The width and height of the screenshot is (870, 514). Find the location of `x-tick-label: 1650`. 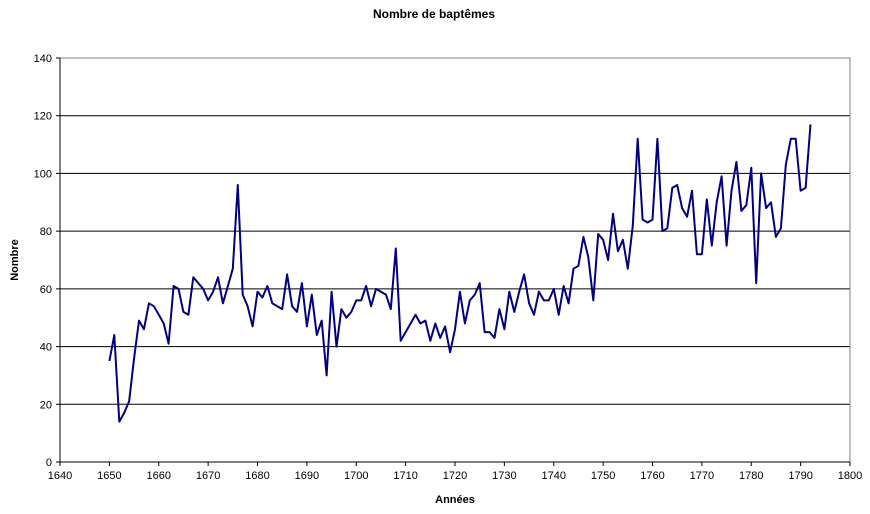

x-tick-label: 1650 is located at coordinates (109, 476).